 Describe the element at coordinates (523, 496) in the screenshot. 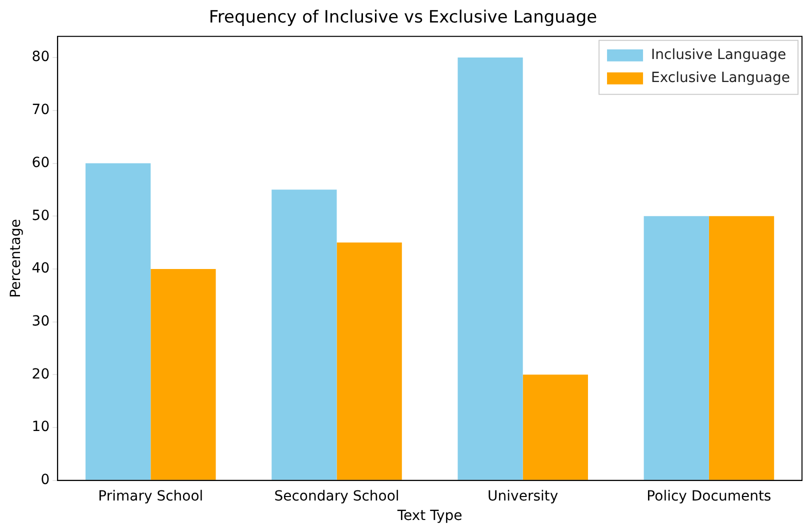

I see `x-tick-label: University` at that location.